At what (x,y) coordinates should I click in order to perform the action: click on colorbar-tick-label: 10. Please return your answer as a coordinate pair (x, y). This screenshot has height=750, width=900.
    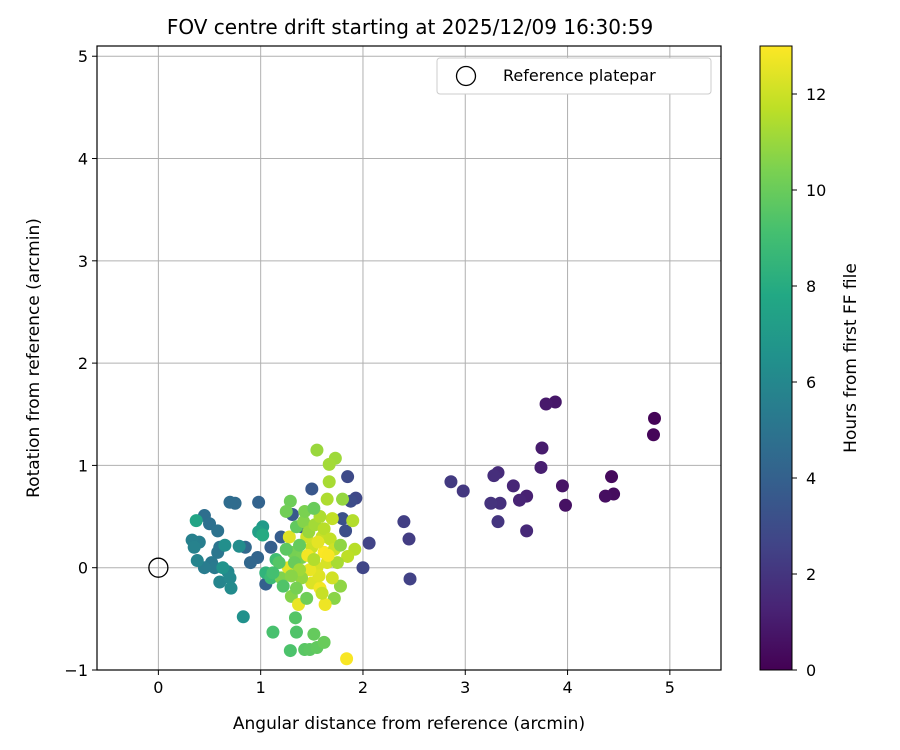
    Looking at the image, I should click on (816, 190).